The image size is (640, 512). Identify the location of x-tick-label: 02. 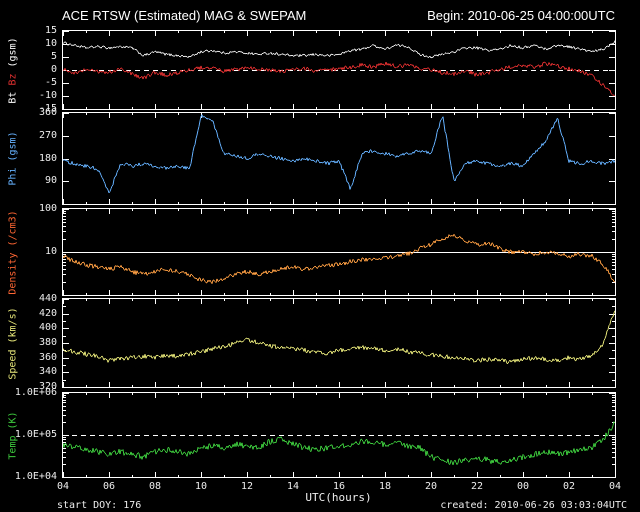
(569, 486).